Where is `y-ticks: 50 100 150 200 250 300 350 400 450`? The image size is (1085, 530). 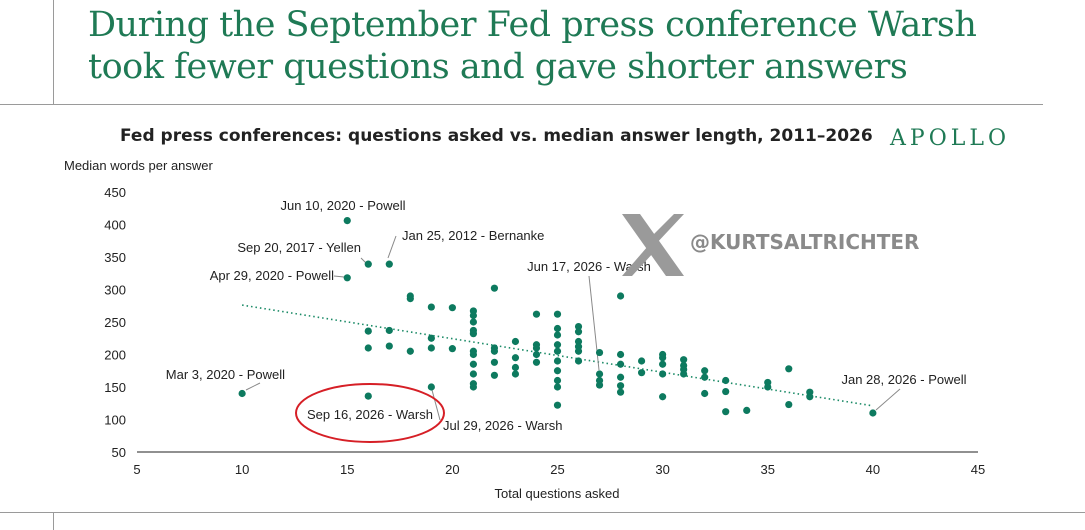 y-ticks: 50 100 150 200 250 300 350 400 450 is located at coordinates (115, 322).